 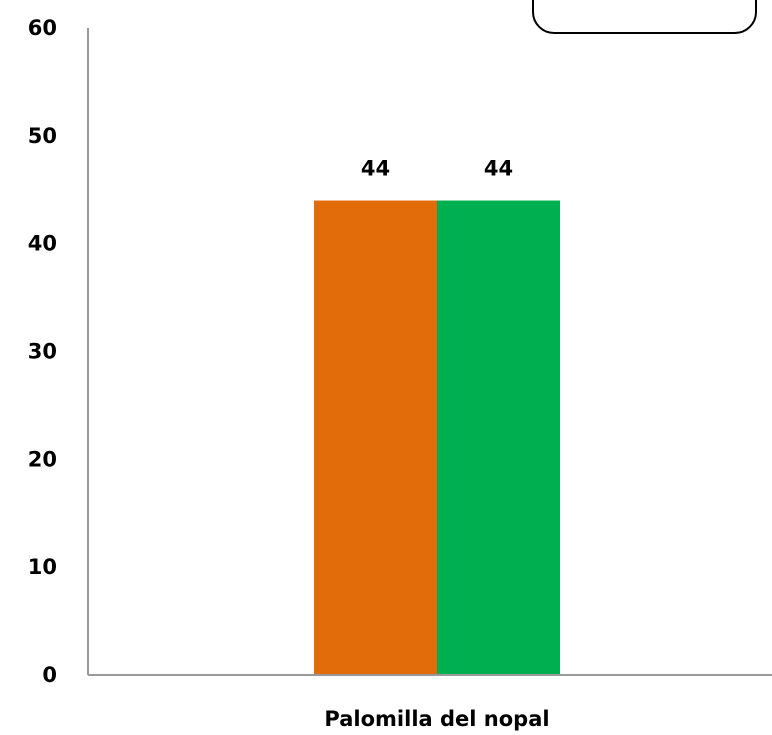 I want to click on y-tick-label: 20, so click(x=42, y=459).